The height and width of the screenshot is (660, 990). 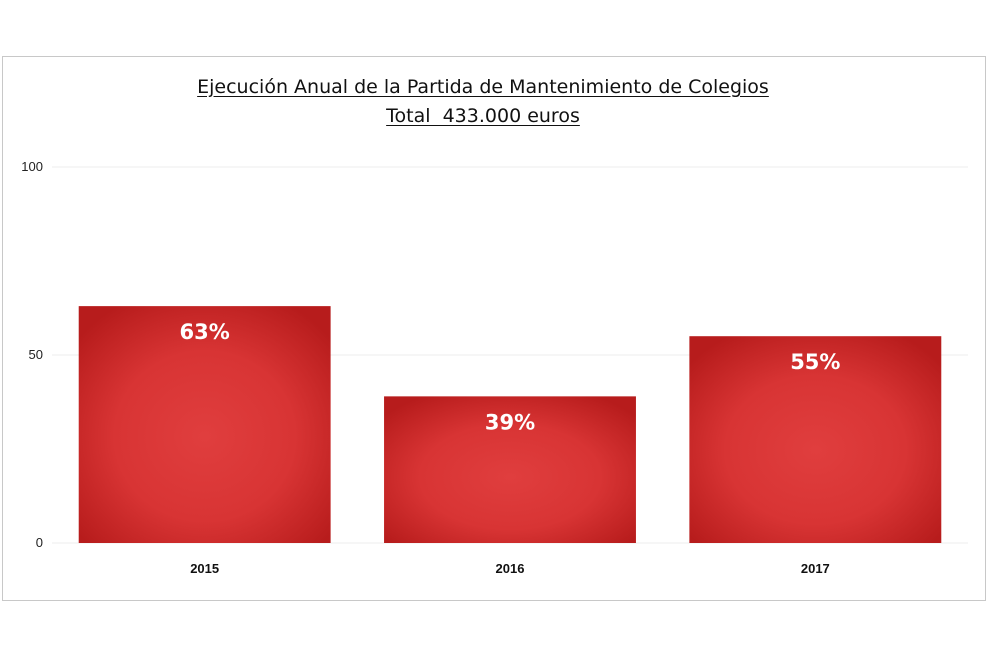 I want to click on x-axis: 2015 2016 2017, so click(x=510, y=568).